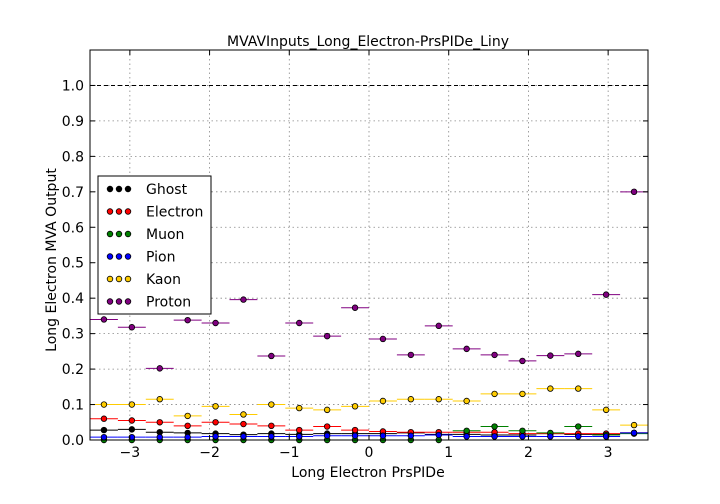  I want to click on y-tick-label: 0.1, so click(73, 406).